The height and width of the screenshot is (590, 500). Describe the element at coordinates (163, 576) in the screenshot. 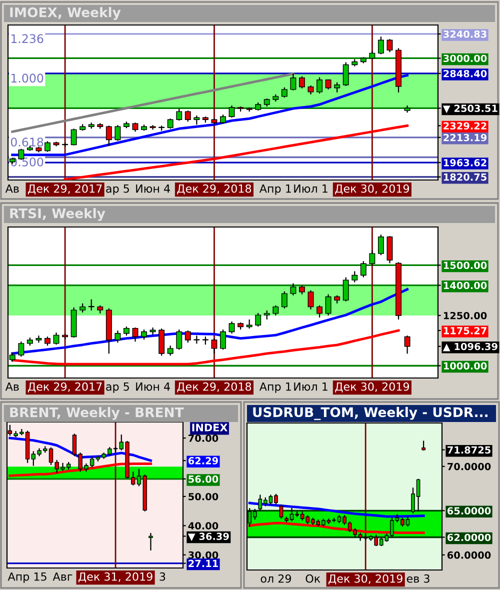

I see `x-tick-label: 3` at that location.